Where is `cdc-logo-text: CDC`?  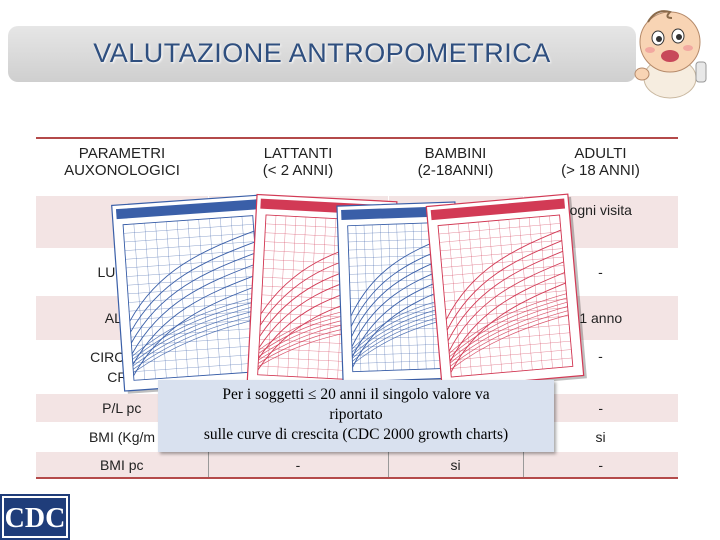 cdc-logo-text: CDC is located at coordinates (35, 518).